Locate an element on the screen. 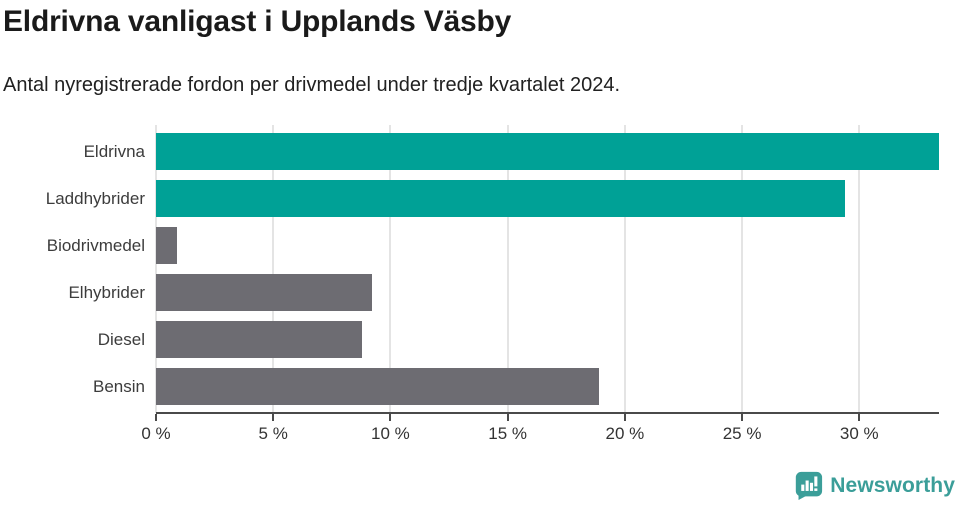 This screenshot has width=960, height=505. tick-label-25: 25 % is located at coordinates (742, 433).